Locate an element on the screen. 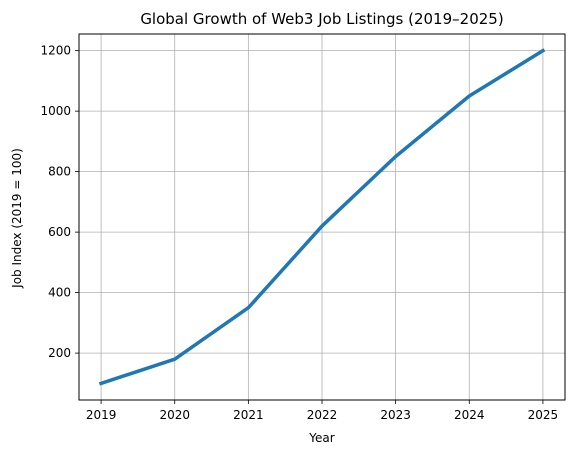  y-tick-label: 800 is located at coordinates (59, 172).